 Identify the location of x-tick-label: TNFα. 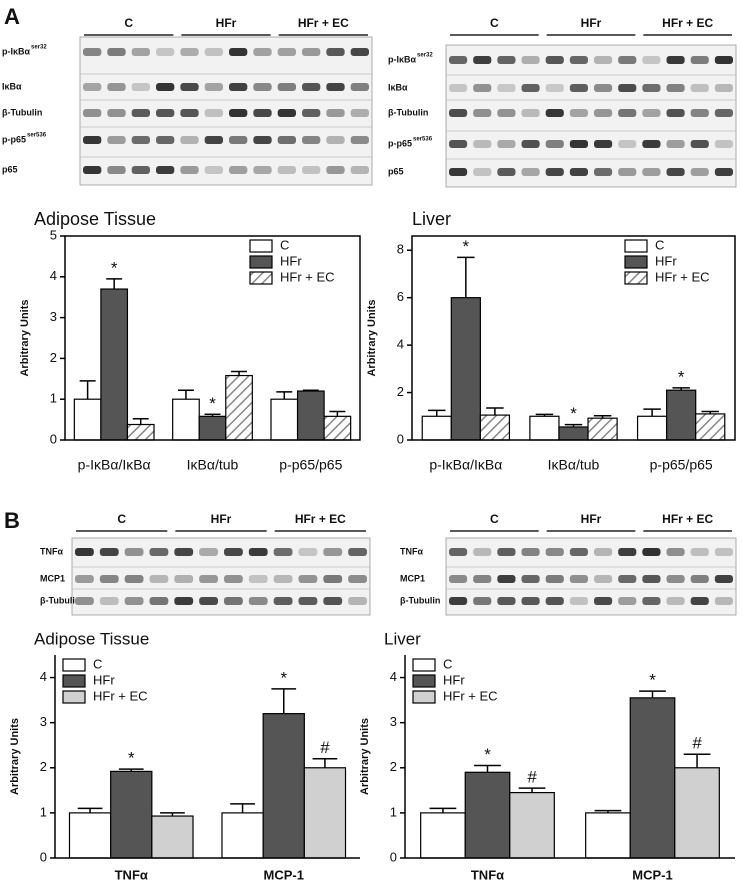
(131, 874).